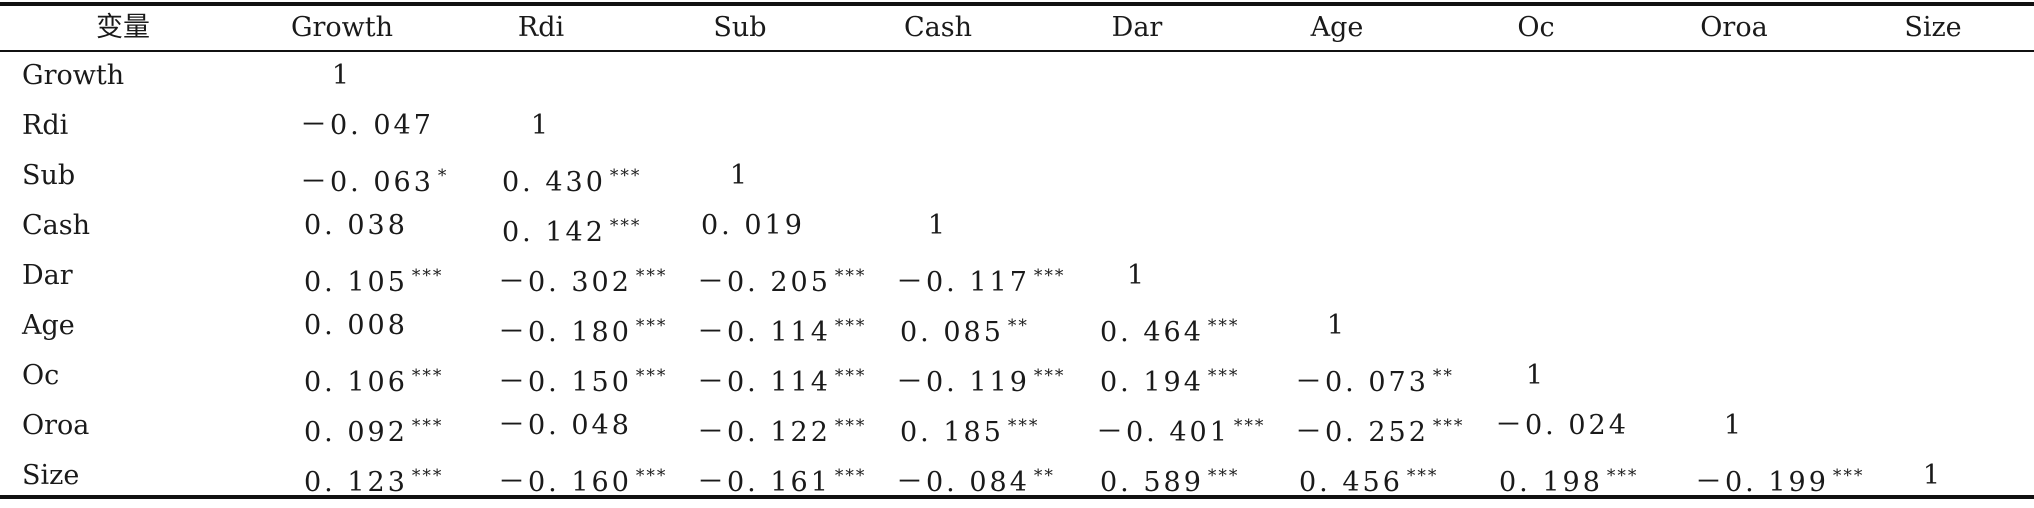 The width and height of the screenshot is (2034, 508). I want to click on cell-oroa-dar: －0. 401 ***, so click(1180, 426).